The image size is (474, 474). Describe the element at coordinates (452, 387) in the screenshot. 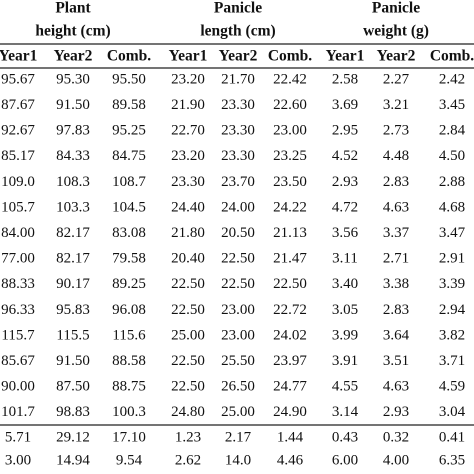

I see `cell: 4.59` at that location.